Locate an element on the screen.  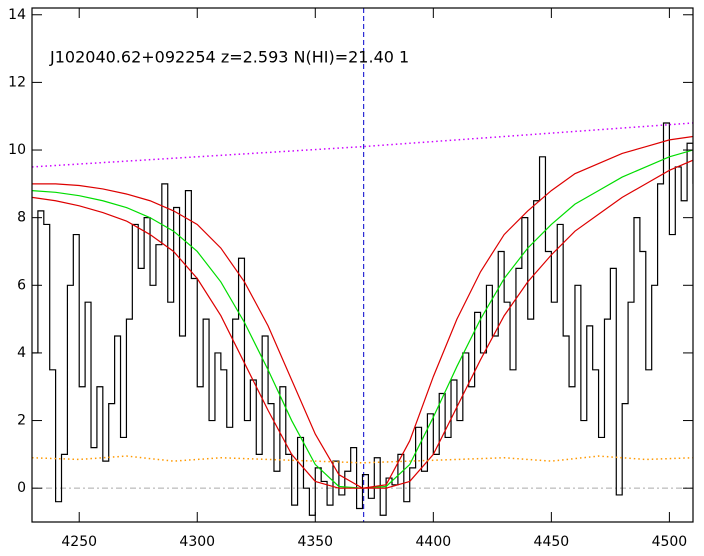
y-tick-label: 10 is located at coordinates (17, 150).